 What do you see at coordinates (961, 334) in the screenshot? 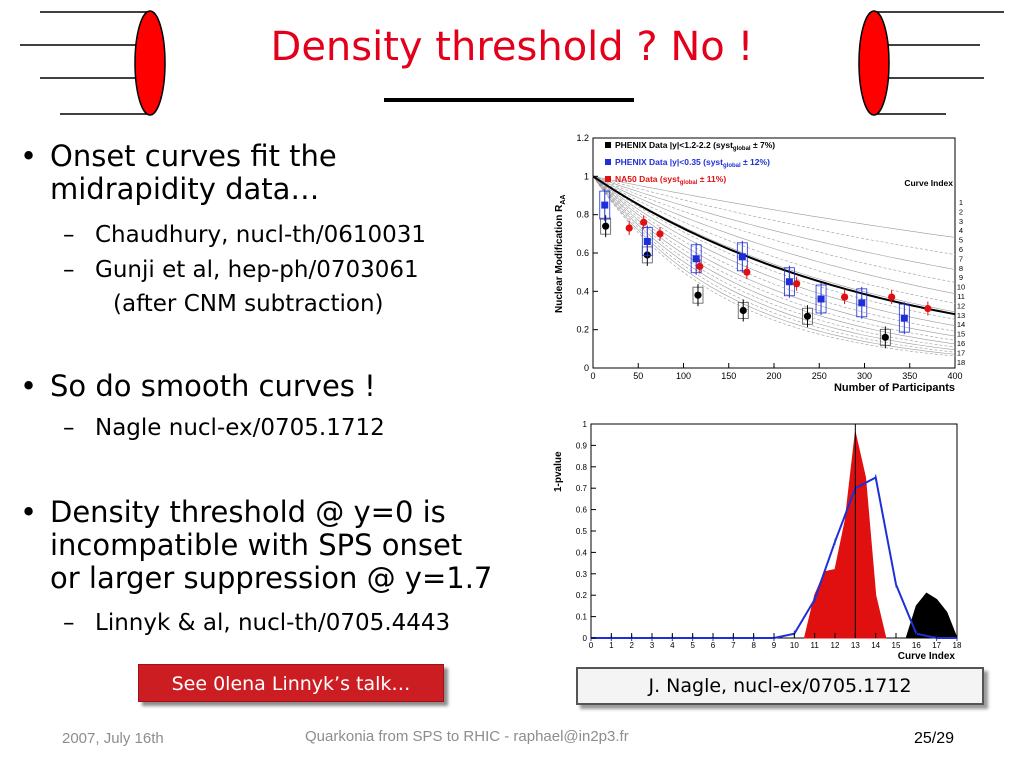
I see `curve-index-label: 15` at bounding box center [961, 334].